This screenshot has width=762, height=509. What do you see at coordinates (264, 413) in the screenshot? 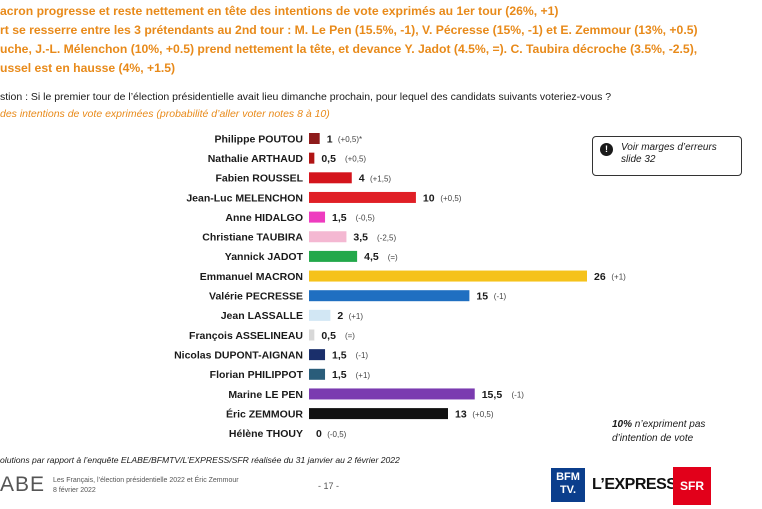
I see `category-label: Éric ZEMMOUR` at bounding box center [264, 413].